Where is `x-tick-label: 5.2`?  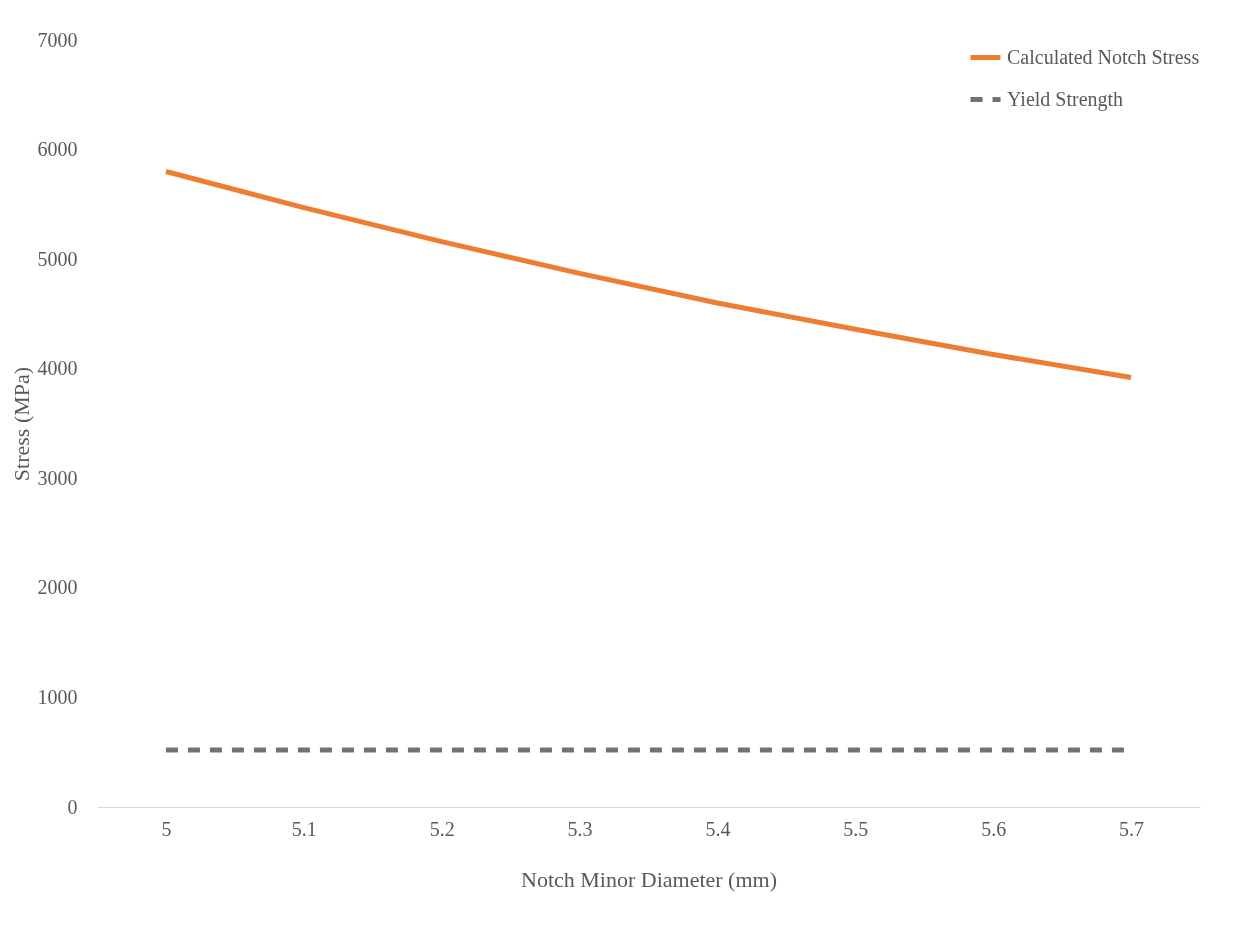 x-tick-label: 5.2 is located at coordinates (442, 828).